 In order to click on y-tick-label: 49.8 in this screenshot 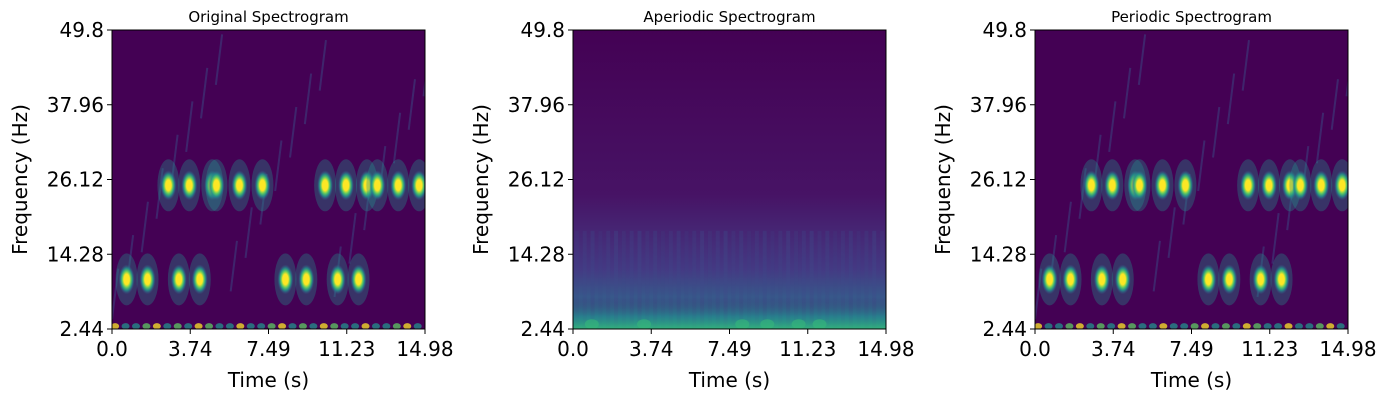, I will do `click(542, 30)`.